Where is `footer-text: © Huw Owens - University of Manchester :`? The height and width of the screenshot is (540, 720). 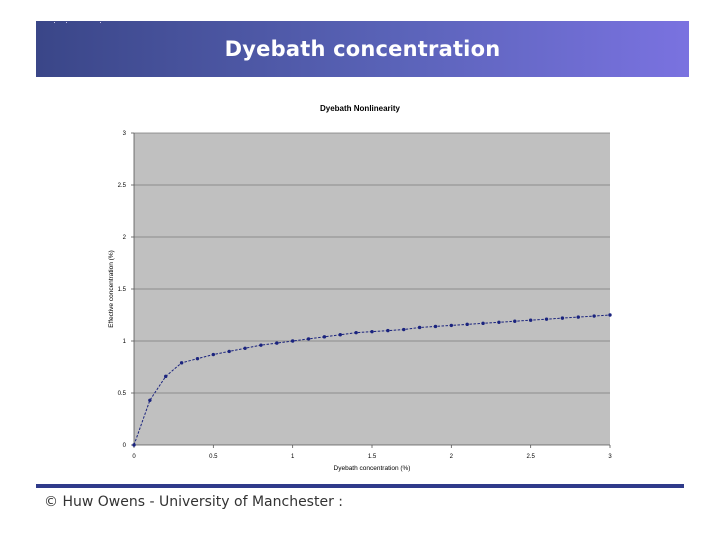
footer-text: © Huw Owens - University of Manchester : is located at coordinates (194, 502).